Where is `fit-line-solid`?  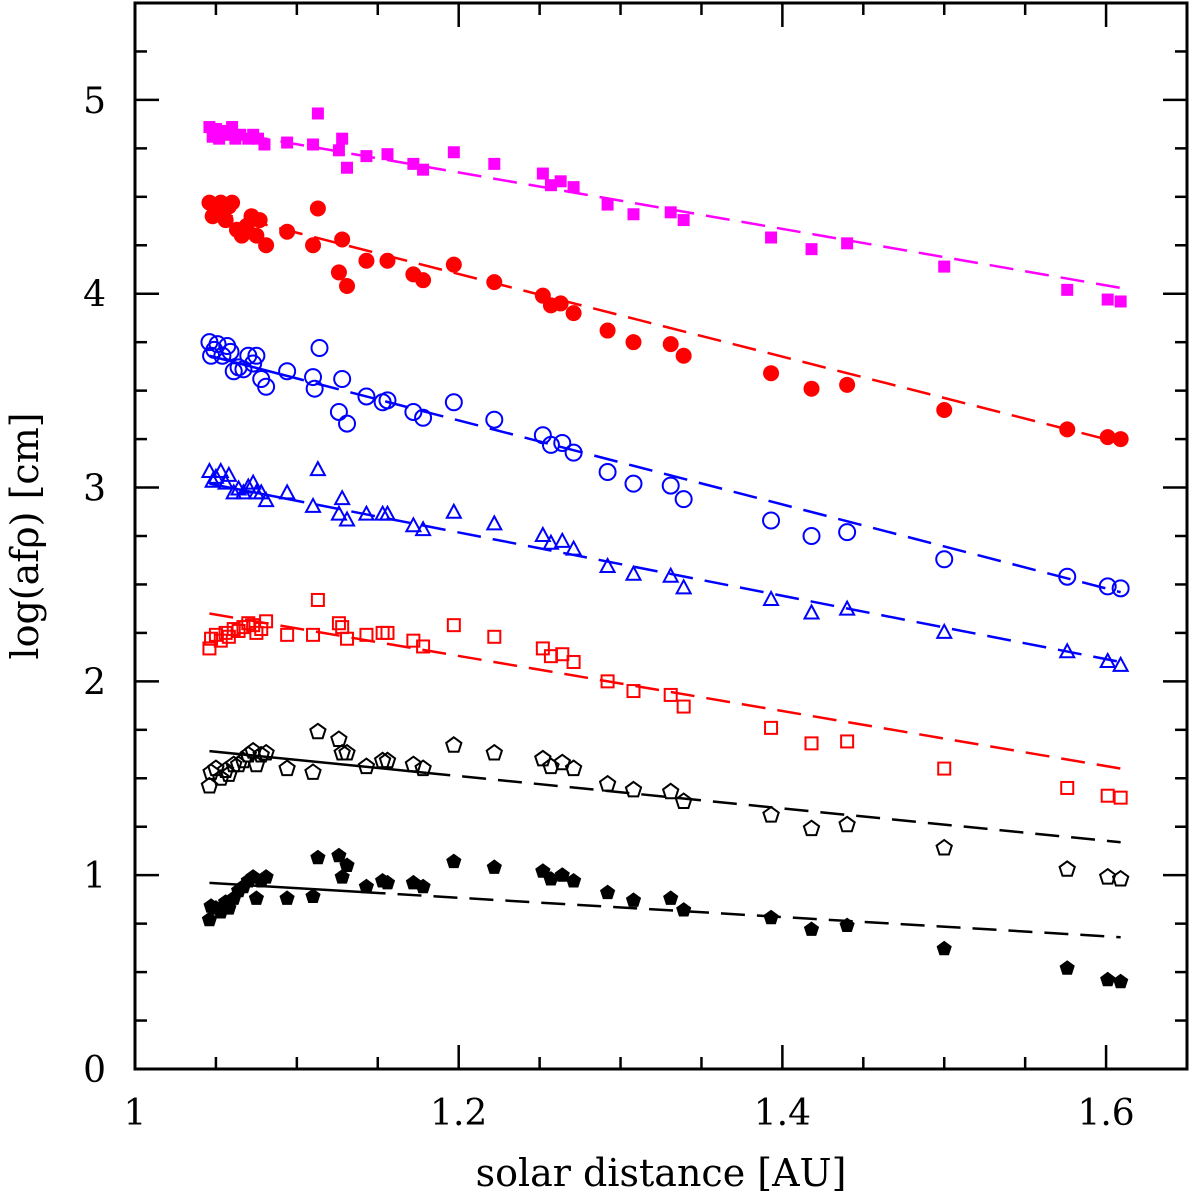 fit-line-solid is located at coordinates (245, 490).